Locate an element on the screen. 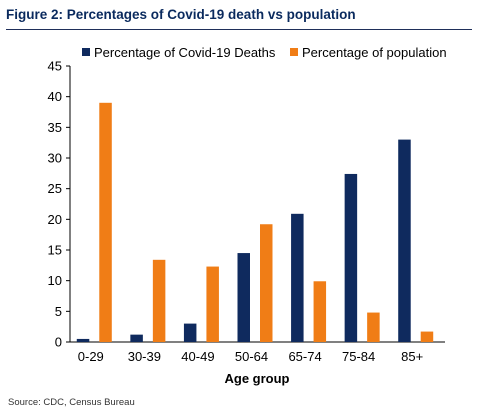 This screenshot has height=415, width=481. legend-label: Percentage of Covid-19 Deaths is located at coordinates (185, 52).